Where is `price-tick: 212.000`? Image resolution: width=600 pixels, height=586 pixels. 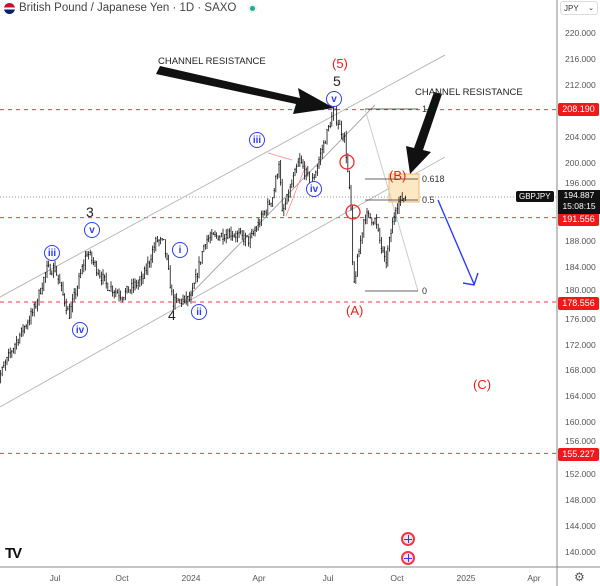 price-tick: 212.000 is located at coordinates (580, 84).